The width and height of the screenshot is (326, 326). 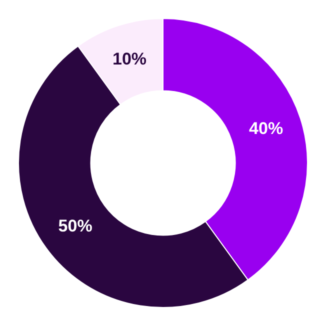 I want to click on data-label: 10%, so click(x=129, y=59).